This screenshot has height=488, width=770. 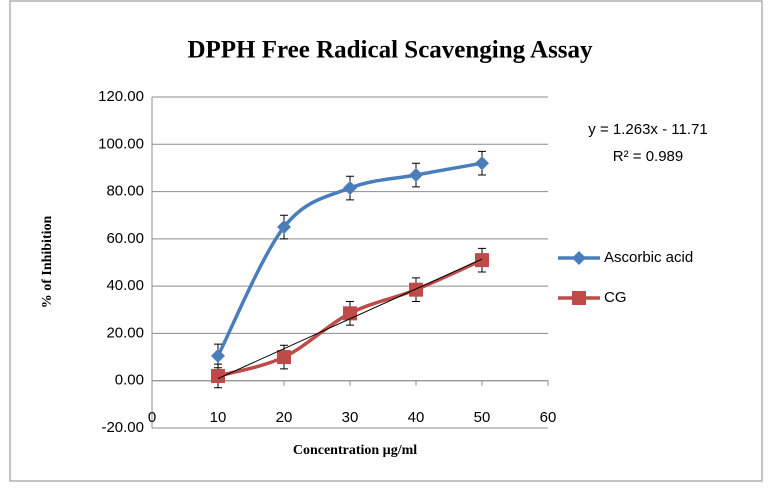 I want to click on y-axis-label: % of Inhibition, so click(x=47, y=261).